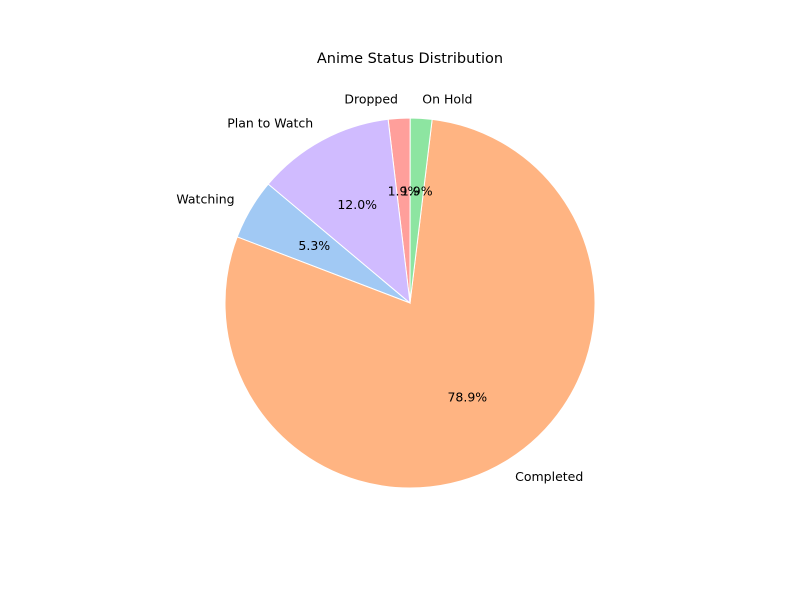  Describe the element at coordinates (404, 191) in the screenshot. I see `pct-label-dropped: 1.9%` at that location.